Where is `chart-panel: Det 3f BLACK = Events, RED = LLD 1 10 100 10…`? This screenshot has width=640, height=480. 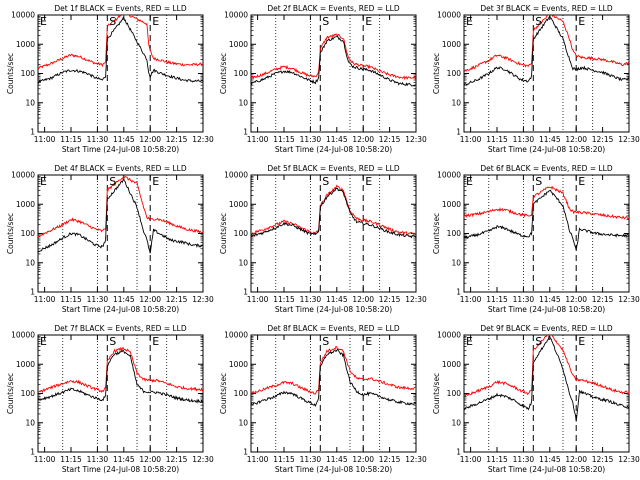
chart-panel: Det 3f BLACK = Events, RED = LLD 1 10 100 10… is located at coordinates (536, 79).